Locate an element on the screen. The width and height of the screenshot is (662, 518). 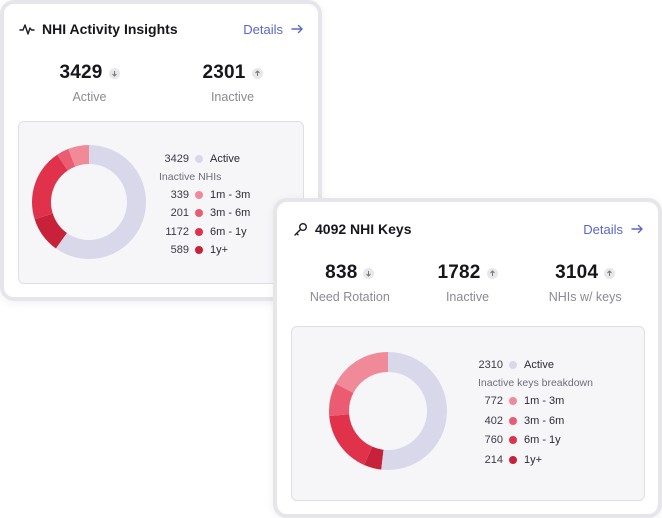
legend-row: 772 1m - 3m is located at coordinates (558, 402).